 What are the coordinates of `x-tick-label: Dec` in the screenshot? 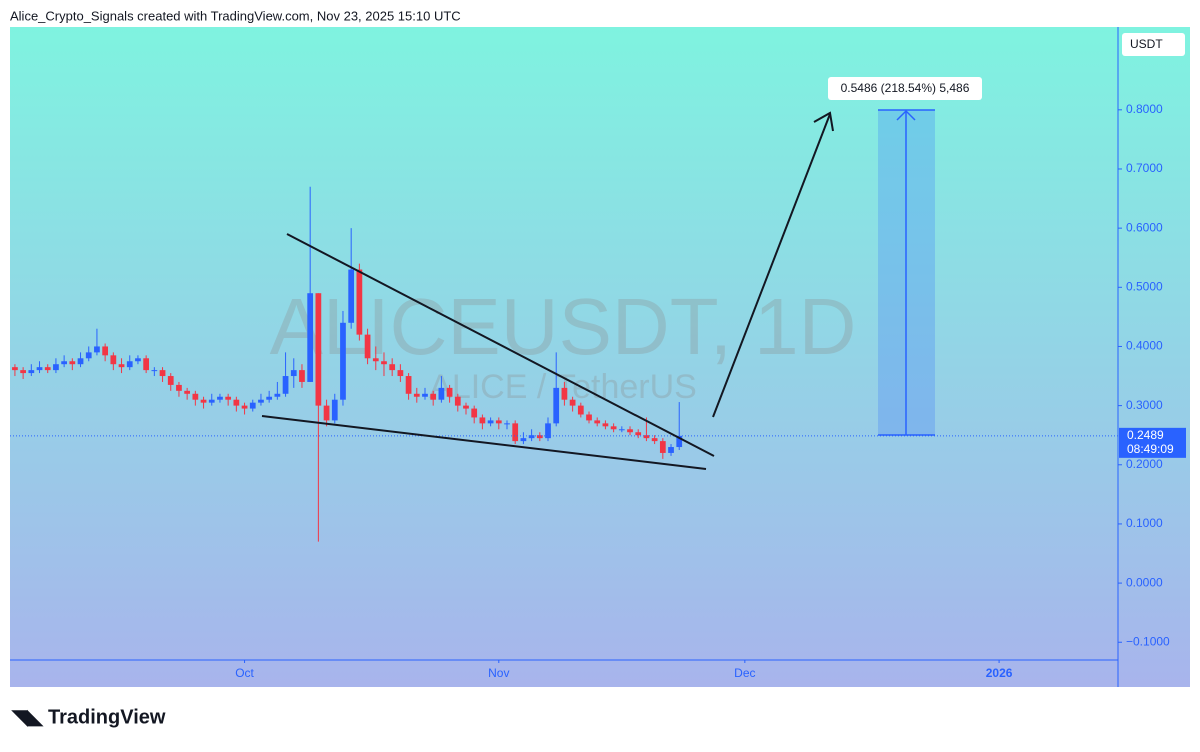 It's located at (744, 673).